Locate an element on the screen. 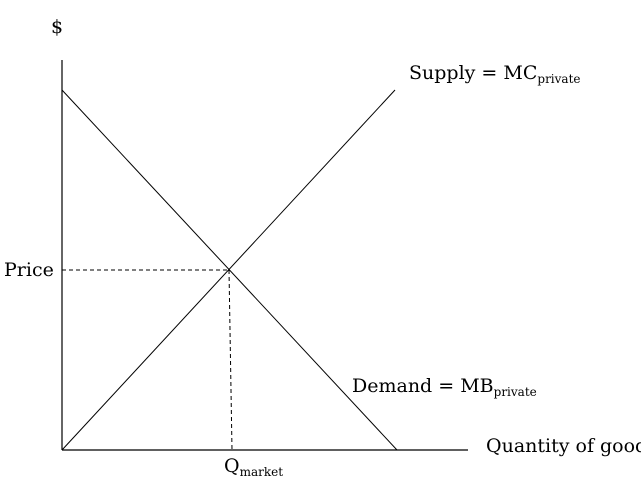 Image resolution: width=641 pixels, height=481 pixels. x-axis-label: Quantity of good is located at coordinates (563, 446).